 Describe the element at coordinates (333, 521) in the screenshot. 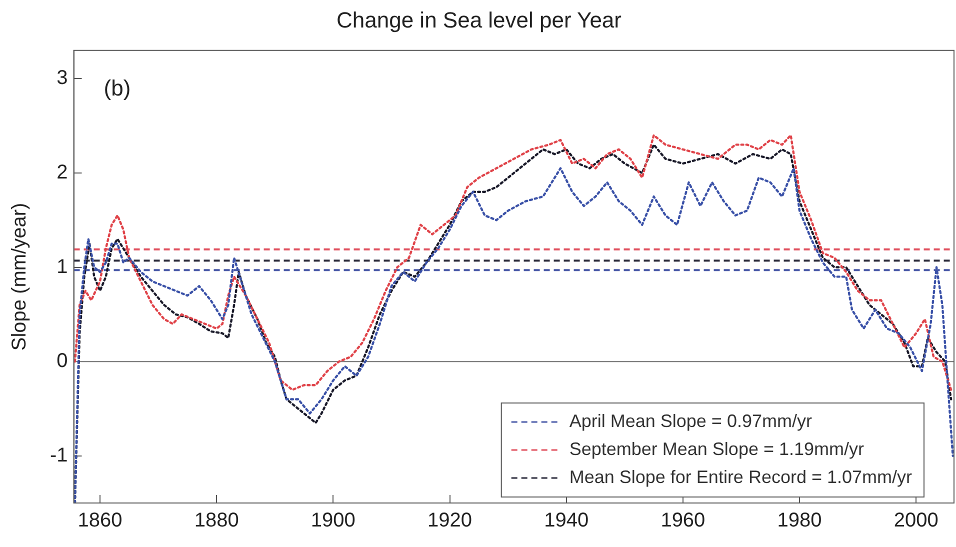

I see `x-tick-label: 1900` at that location.